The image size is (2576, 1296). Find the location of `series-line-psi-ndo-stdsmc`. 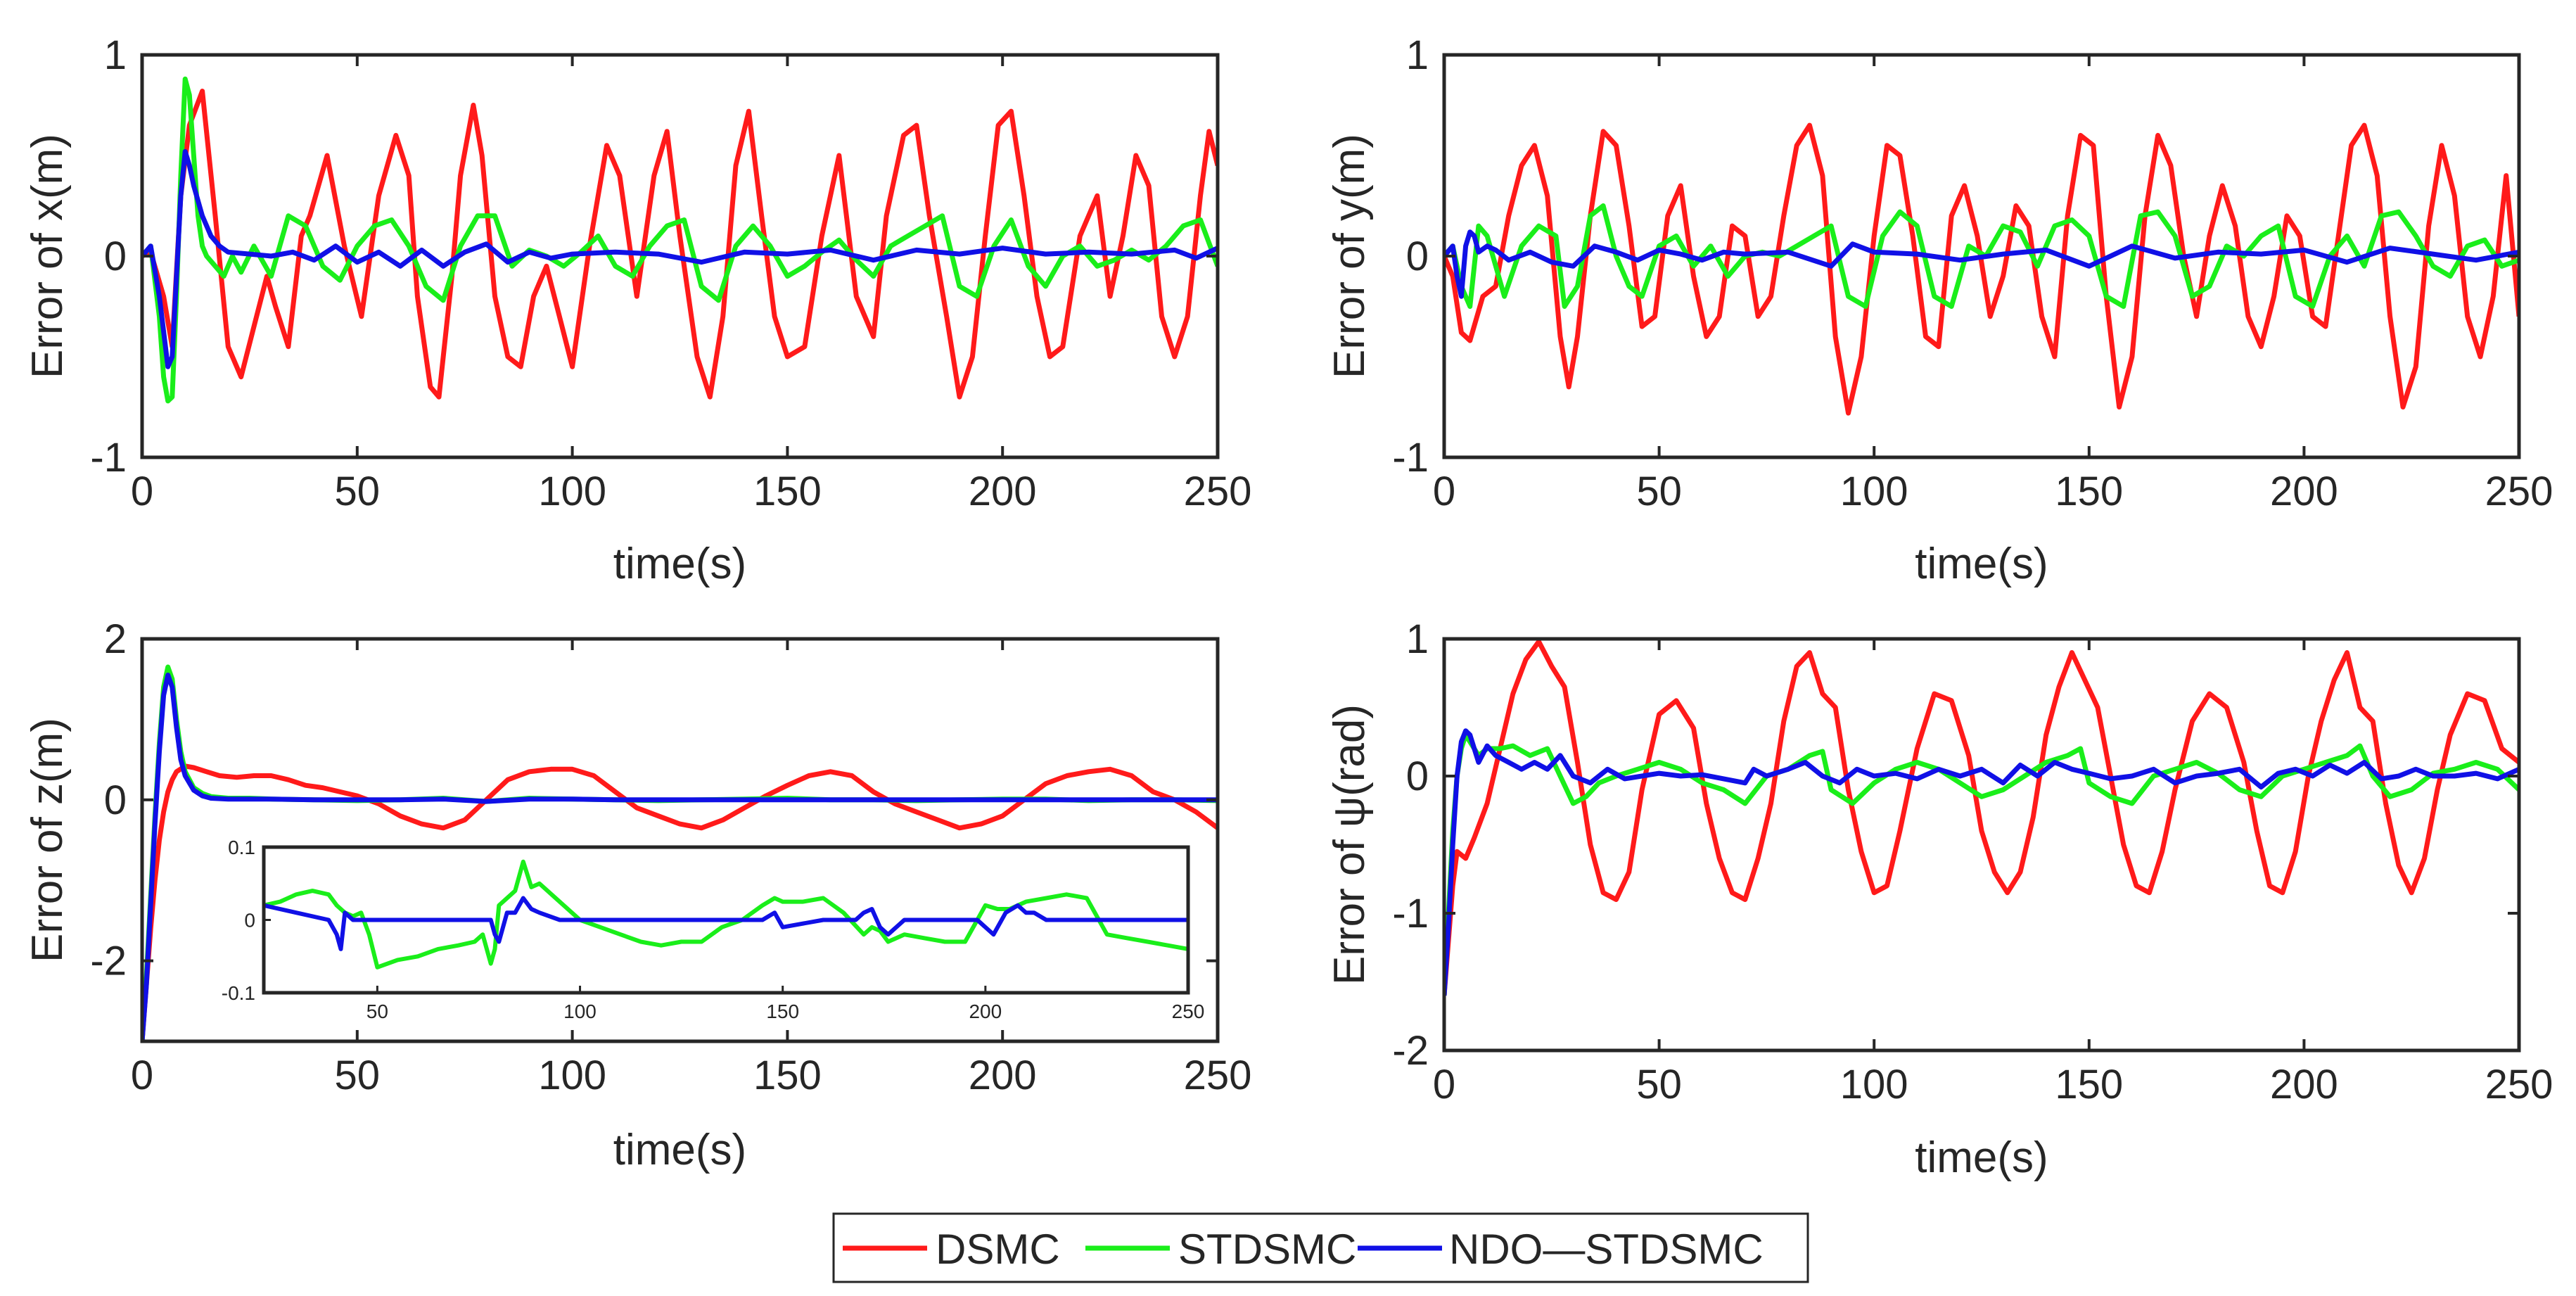

series-line-psi-ndo-stdsmc is located at coordinates (1981, 862).